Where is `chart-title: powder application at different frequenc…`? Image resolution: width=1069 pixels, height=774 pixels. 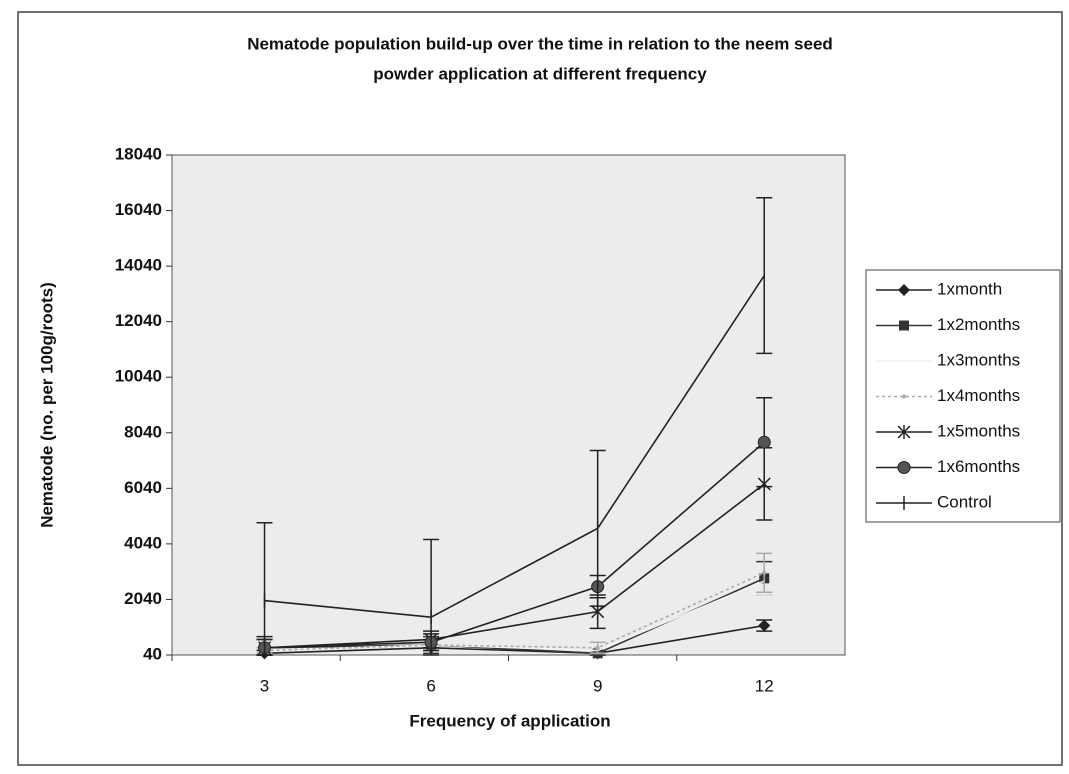
chart-title: powder application at different frequenc… is located at coordinates (540, 73).